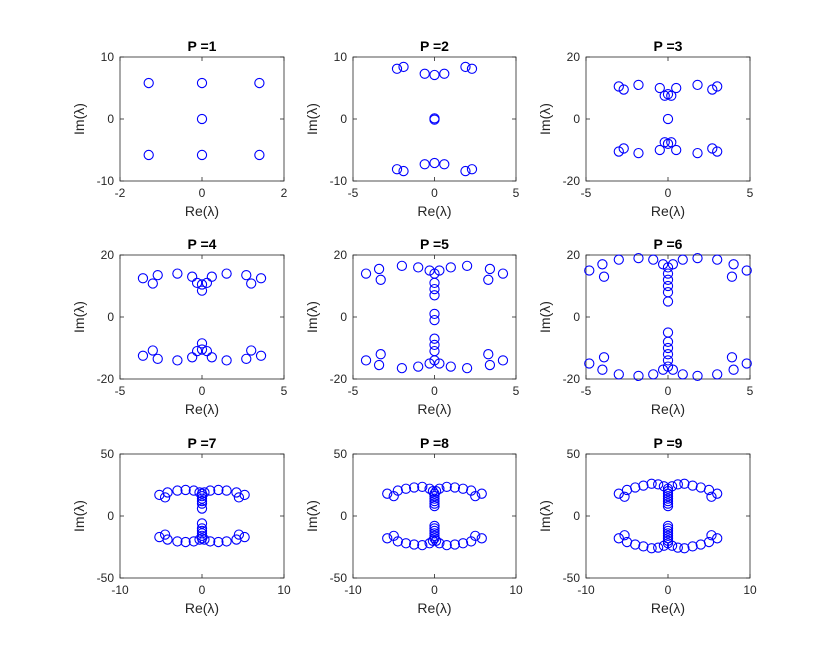 This screenshot has width=830, height=662. Describe the element at coordinates (572, 181) in the screenshot. I see `y-tick-label: -20` at that location.